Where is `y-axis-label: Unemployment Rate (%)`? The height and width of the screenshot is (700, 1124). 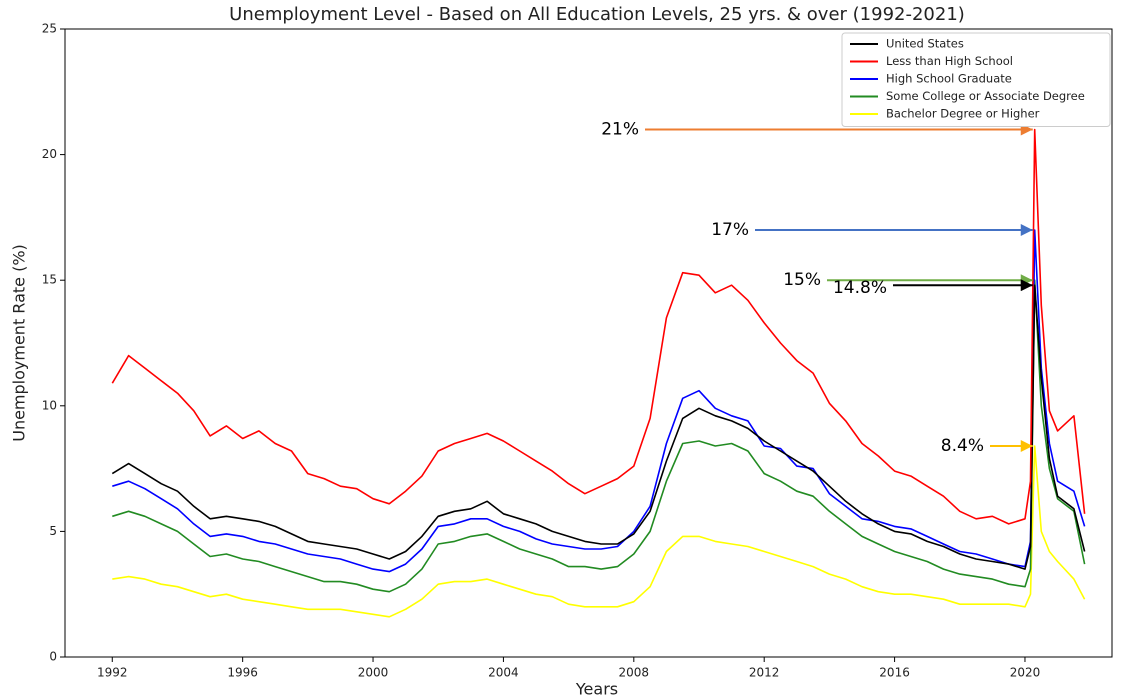 y-axis-label: Unemployment Rate (%) is located at coordinates (19, 343).